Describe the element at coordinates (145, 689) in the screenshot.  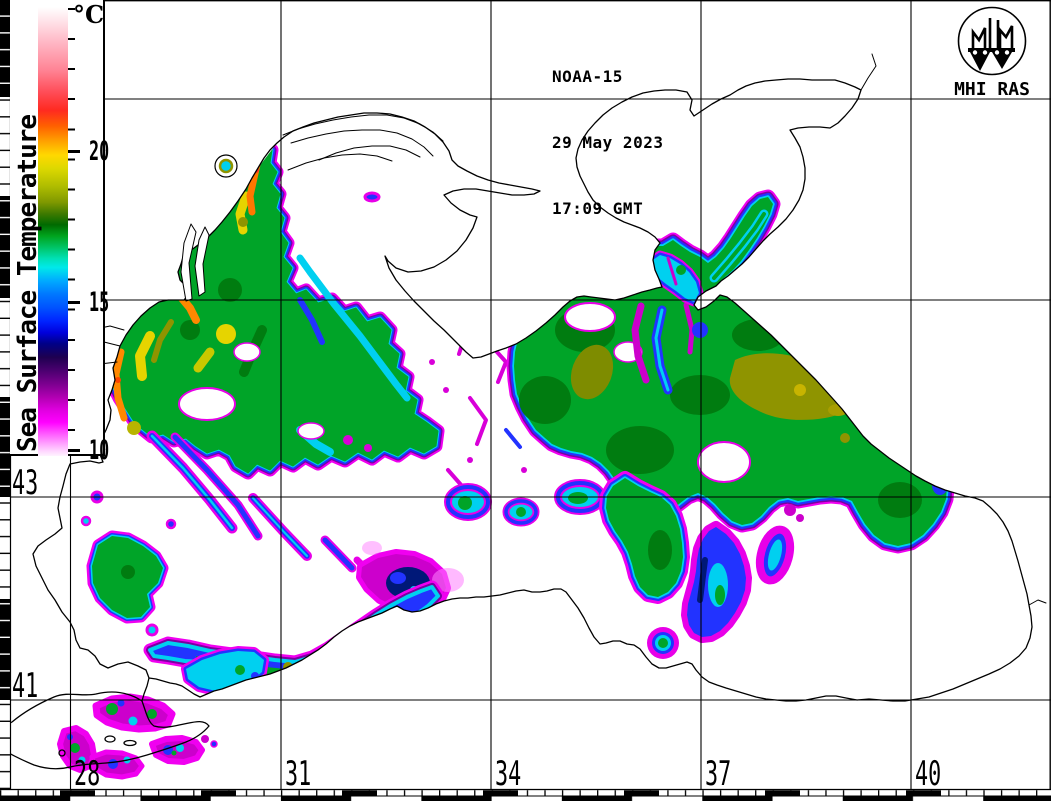
I see `bosphorus-strait` at that location.